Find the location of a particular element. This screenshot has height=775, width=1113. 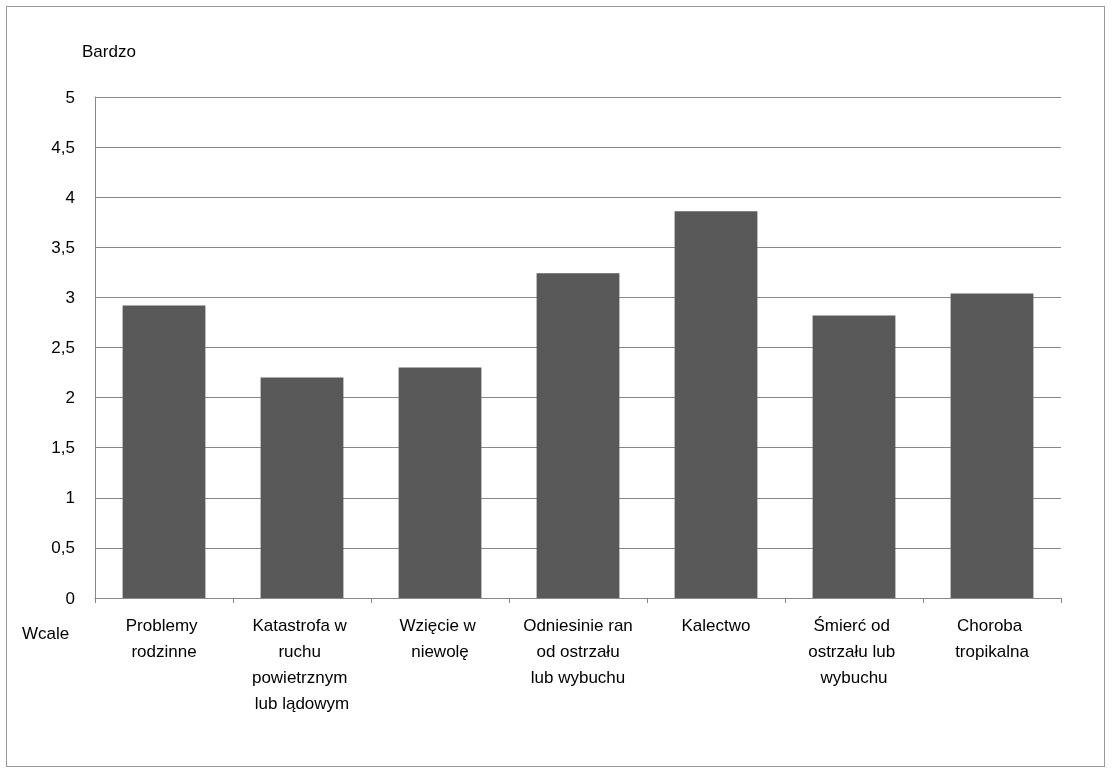

x-tick-label: Śmierć od ostrzału lub wybuchu is located at coordinates (854, 651).